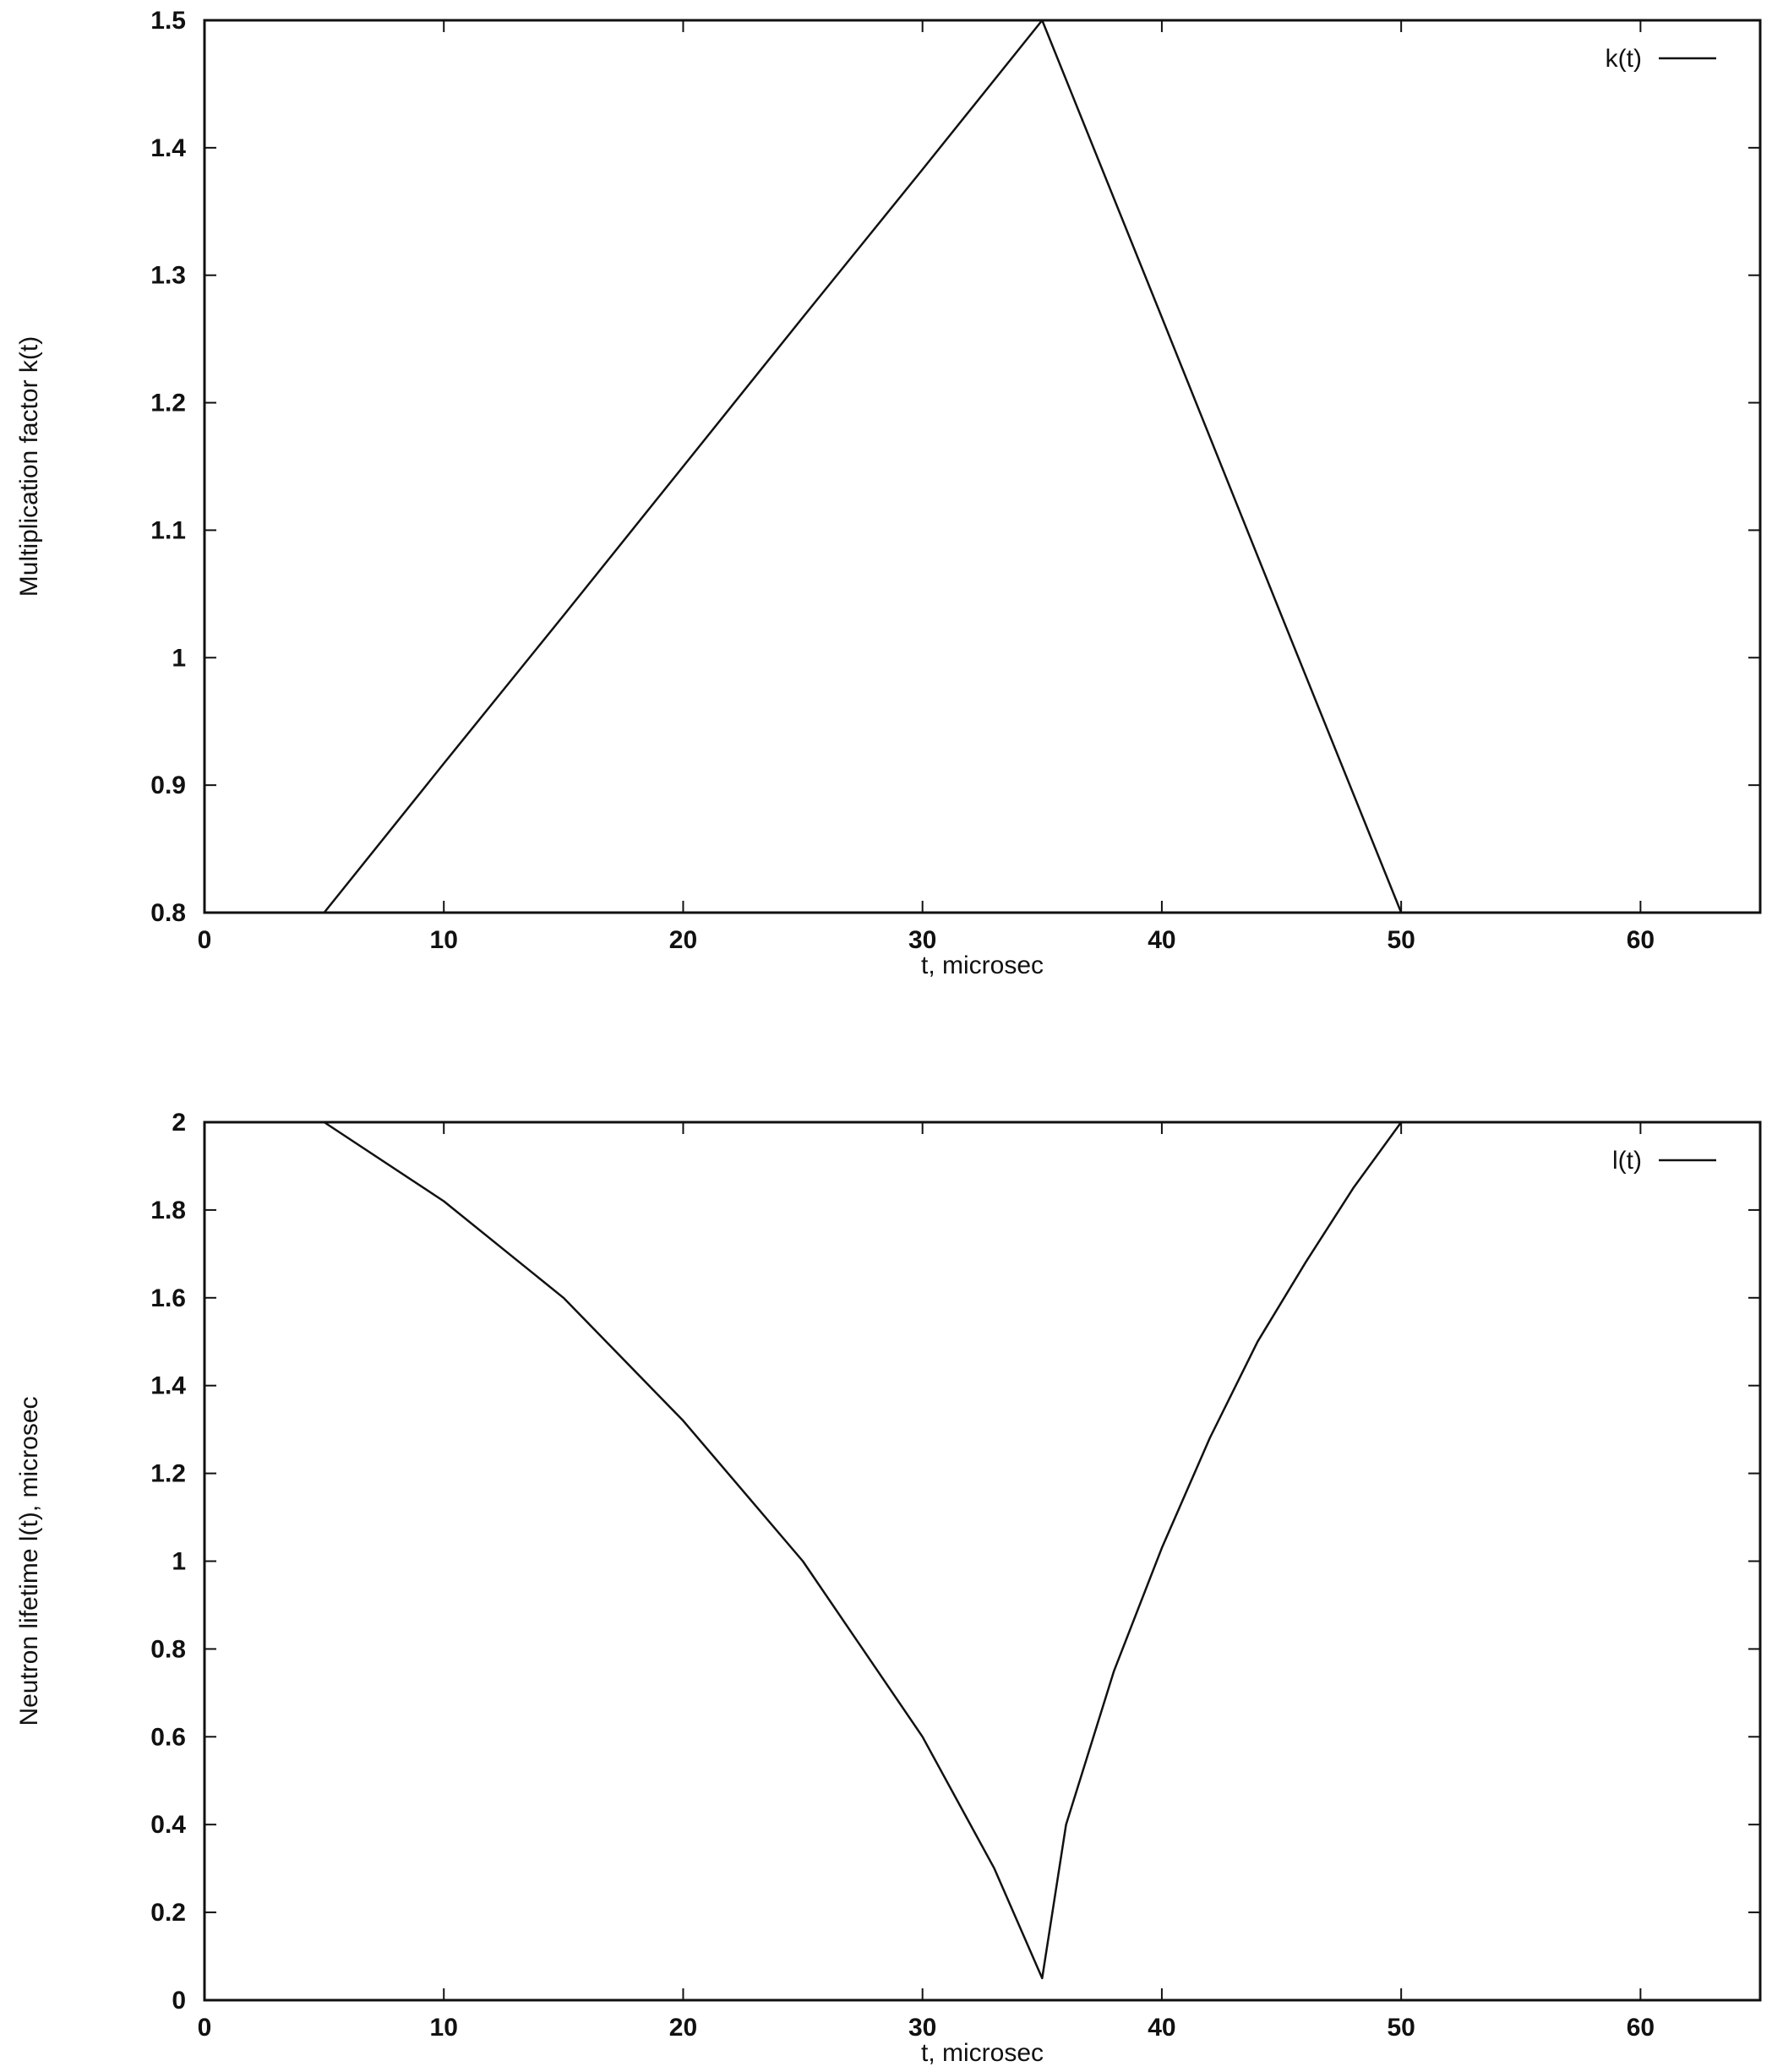  What do you see at coordinates (179, 1123) in the screenshot?
I see `y-tick-label: 2` at bounding box center [179, 1123].